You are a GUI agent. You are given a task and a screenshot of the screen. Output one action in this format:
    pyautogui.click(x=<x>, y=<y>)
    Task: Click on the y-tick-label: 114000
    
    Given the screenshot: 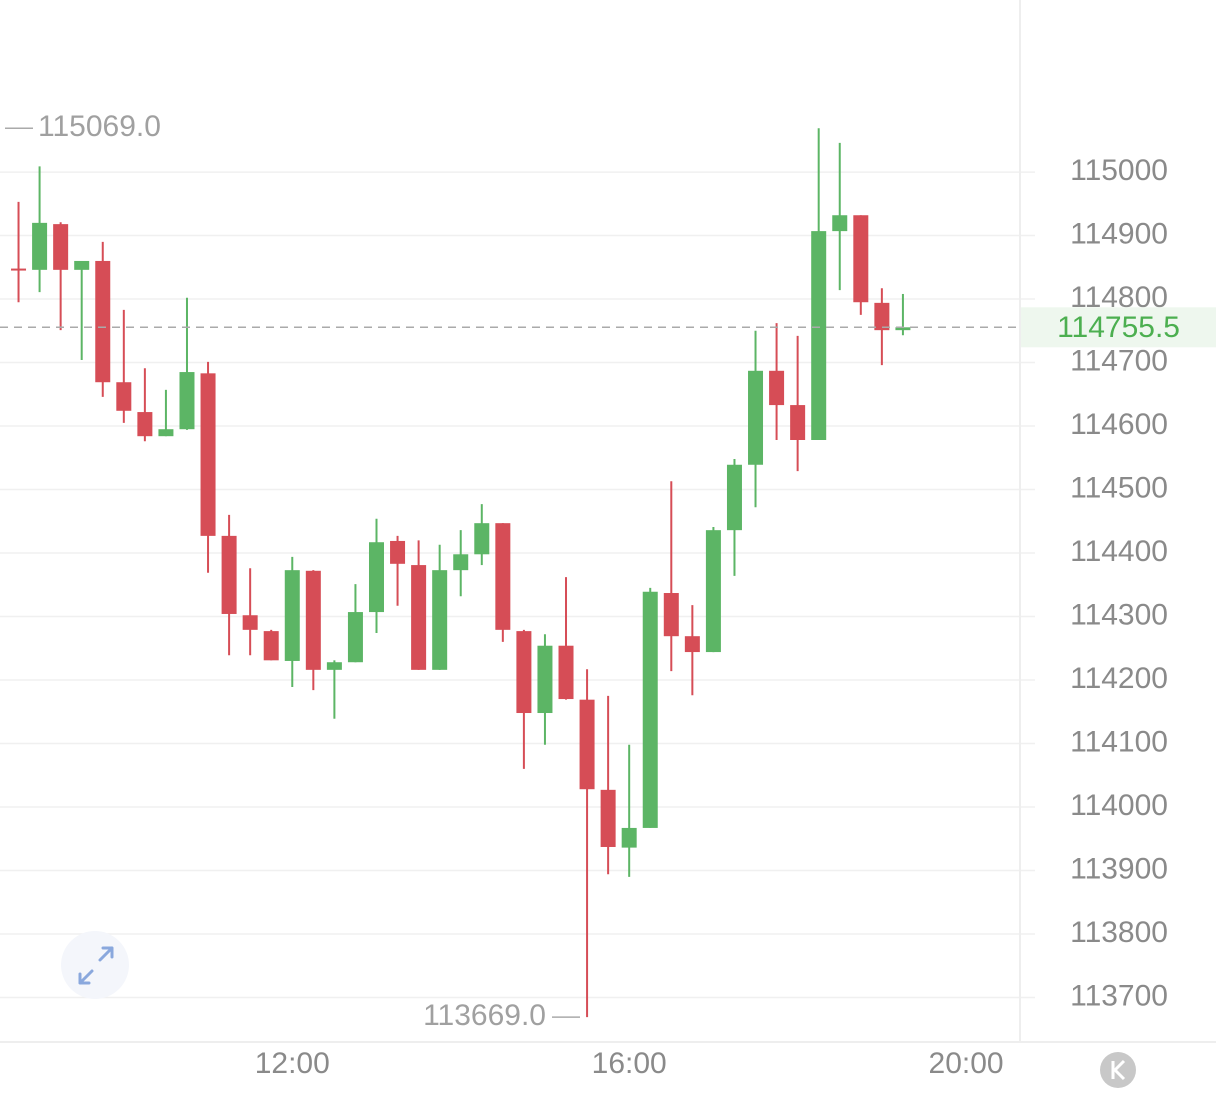 What is the action you would take?
    pyautogui.click(x=1119, y=805)
    